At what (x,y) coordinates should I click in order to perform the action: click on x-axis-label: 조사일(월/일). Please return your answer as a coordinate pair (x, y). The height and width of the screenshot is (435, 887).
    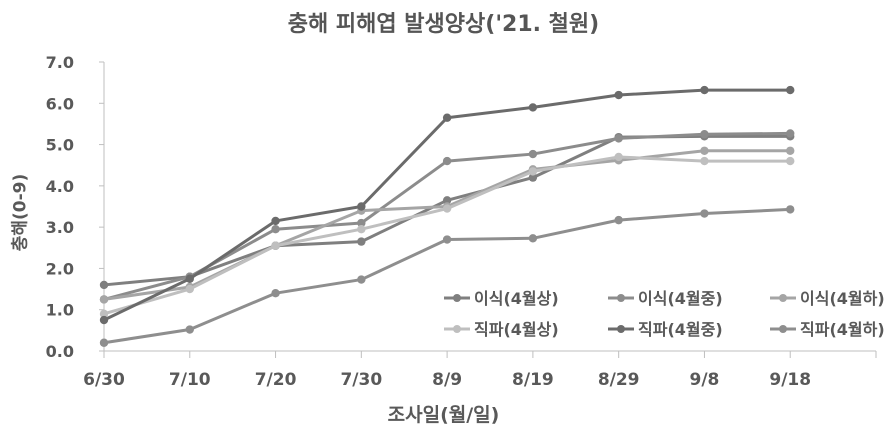
    Looking at the image, I should click on (443, 415).